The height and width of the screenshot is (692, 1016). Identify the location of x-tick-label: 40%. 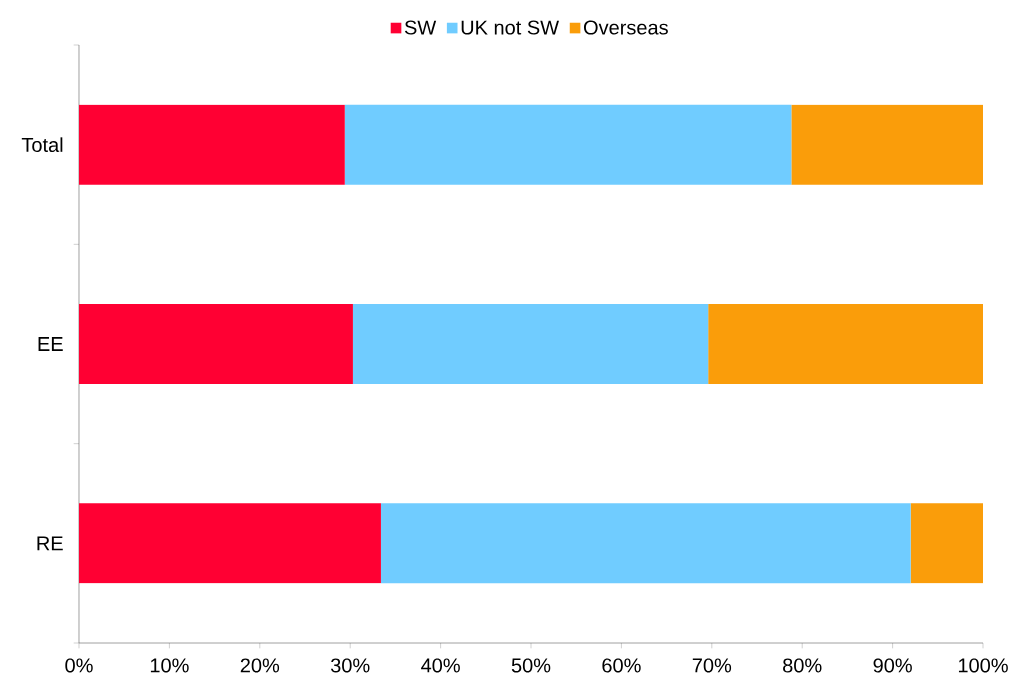
(440, 665).